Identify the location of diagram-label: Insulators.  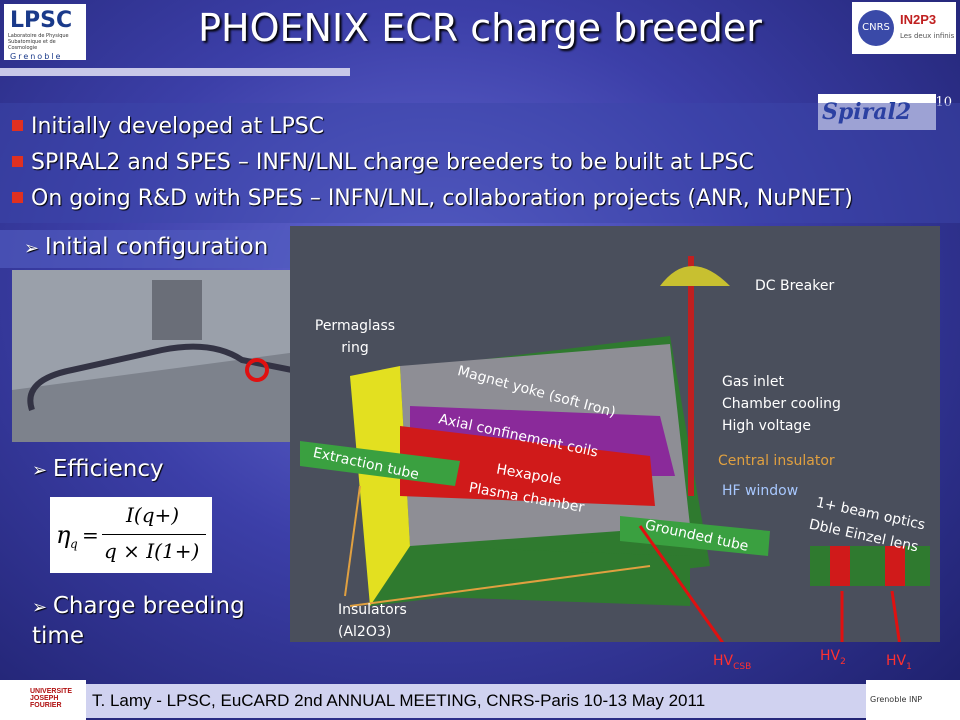
(372, 610).